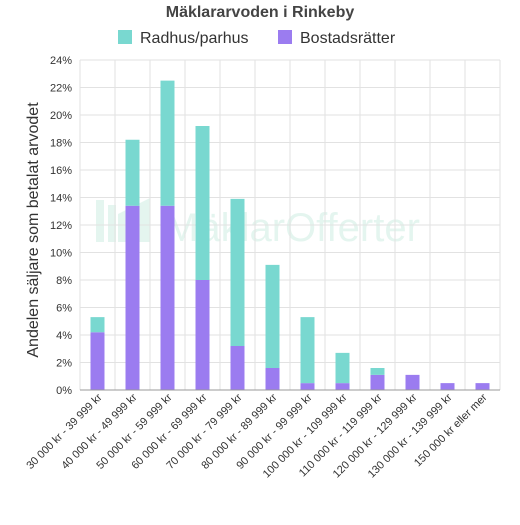 Image resolution: width=520 pixels, height=525 pixels. I want to click on y-tick-label: 18%, so click(61, 144).